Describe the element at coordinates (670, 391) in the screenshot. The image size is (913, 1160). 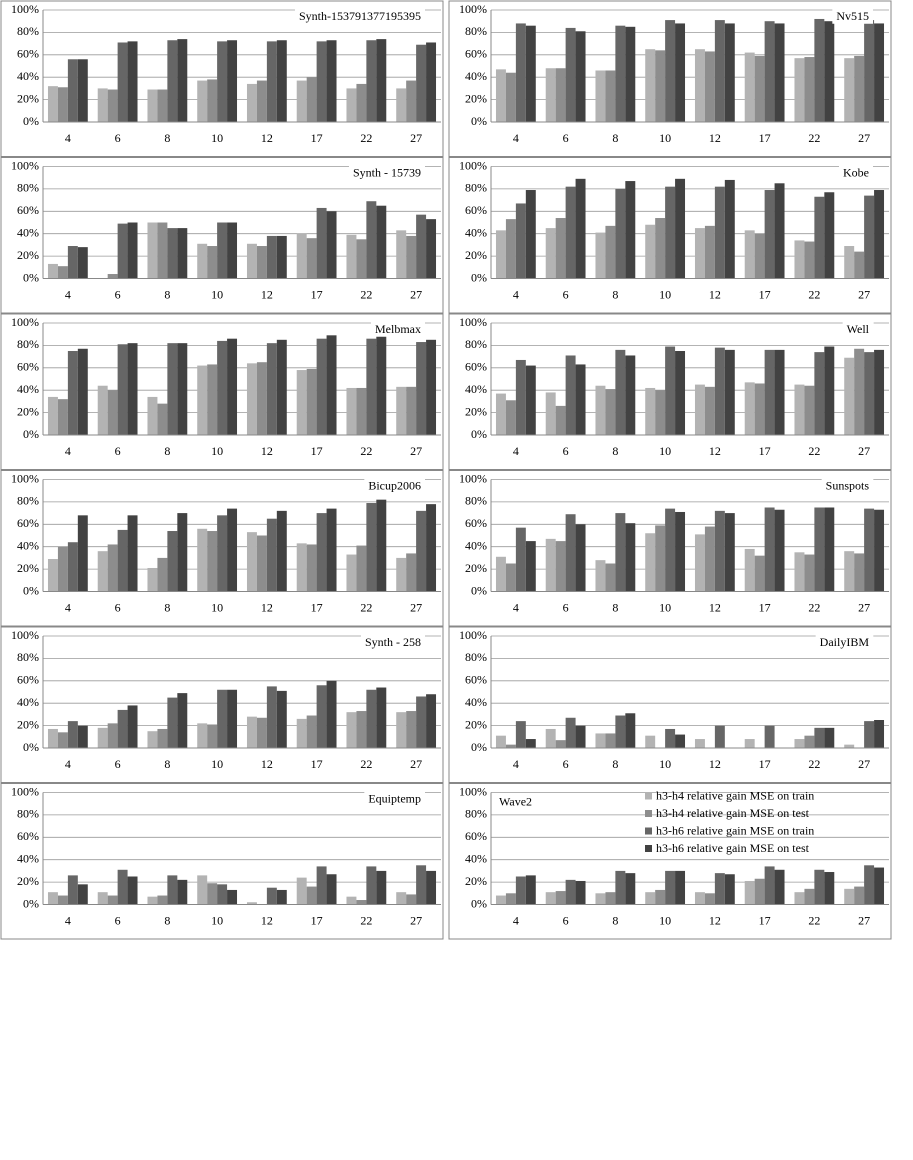
I see `chart-panel: 0% 20% 40% 60% 80% 100% 4 6 8 10 12 17 22 27 Well` at that location.